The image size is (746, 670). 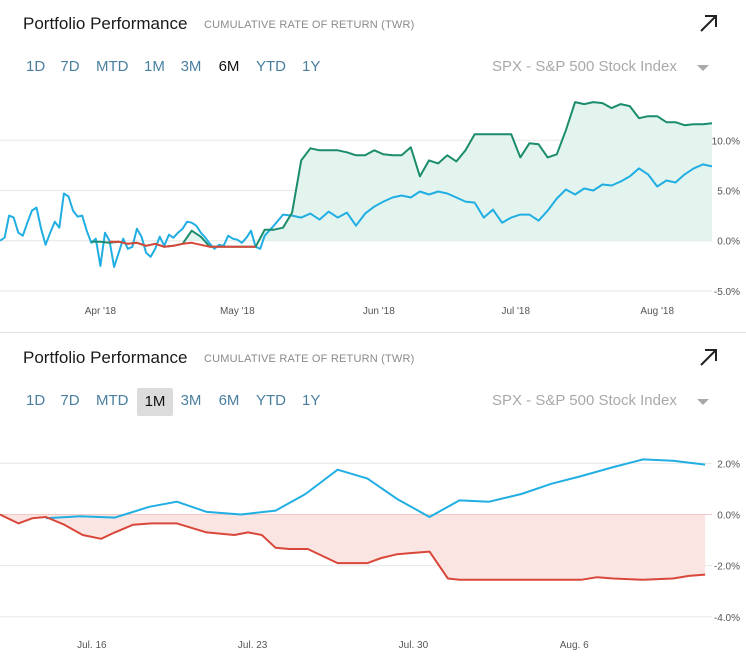 What do you see at coordinates (728, 192) in the screenshot?
I see `y-tick-label: 5.0%` at bounding box center [728, 192].